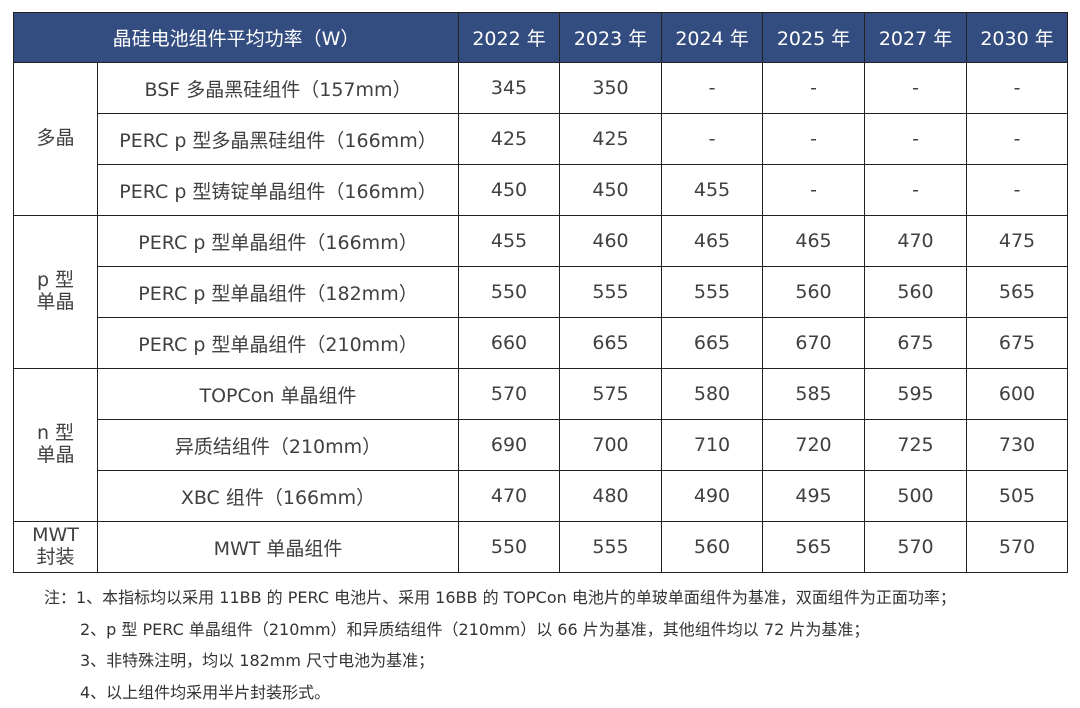 The height and width of the screenshot is (708, 1080). Describe the element at coordinates (1017, 445) in the screenshot. I see `power-value: 730` at that location.